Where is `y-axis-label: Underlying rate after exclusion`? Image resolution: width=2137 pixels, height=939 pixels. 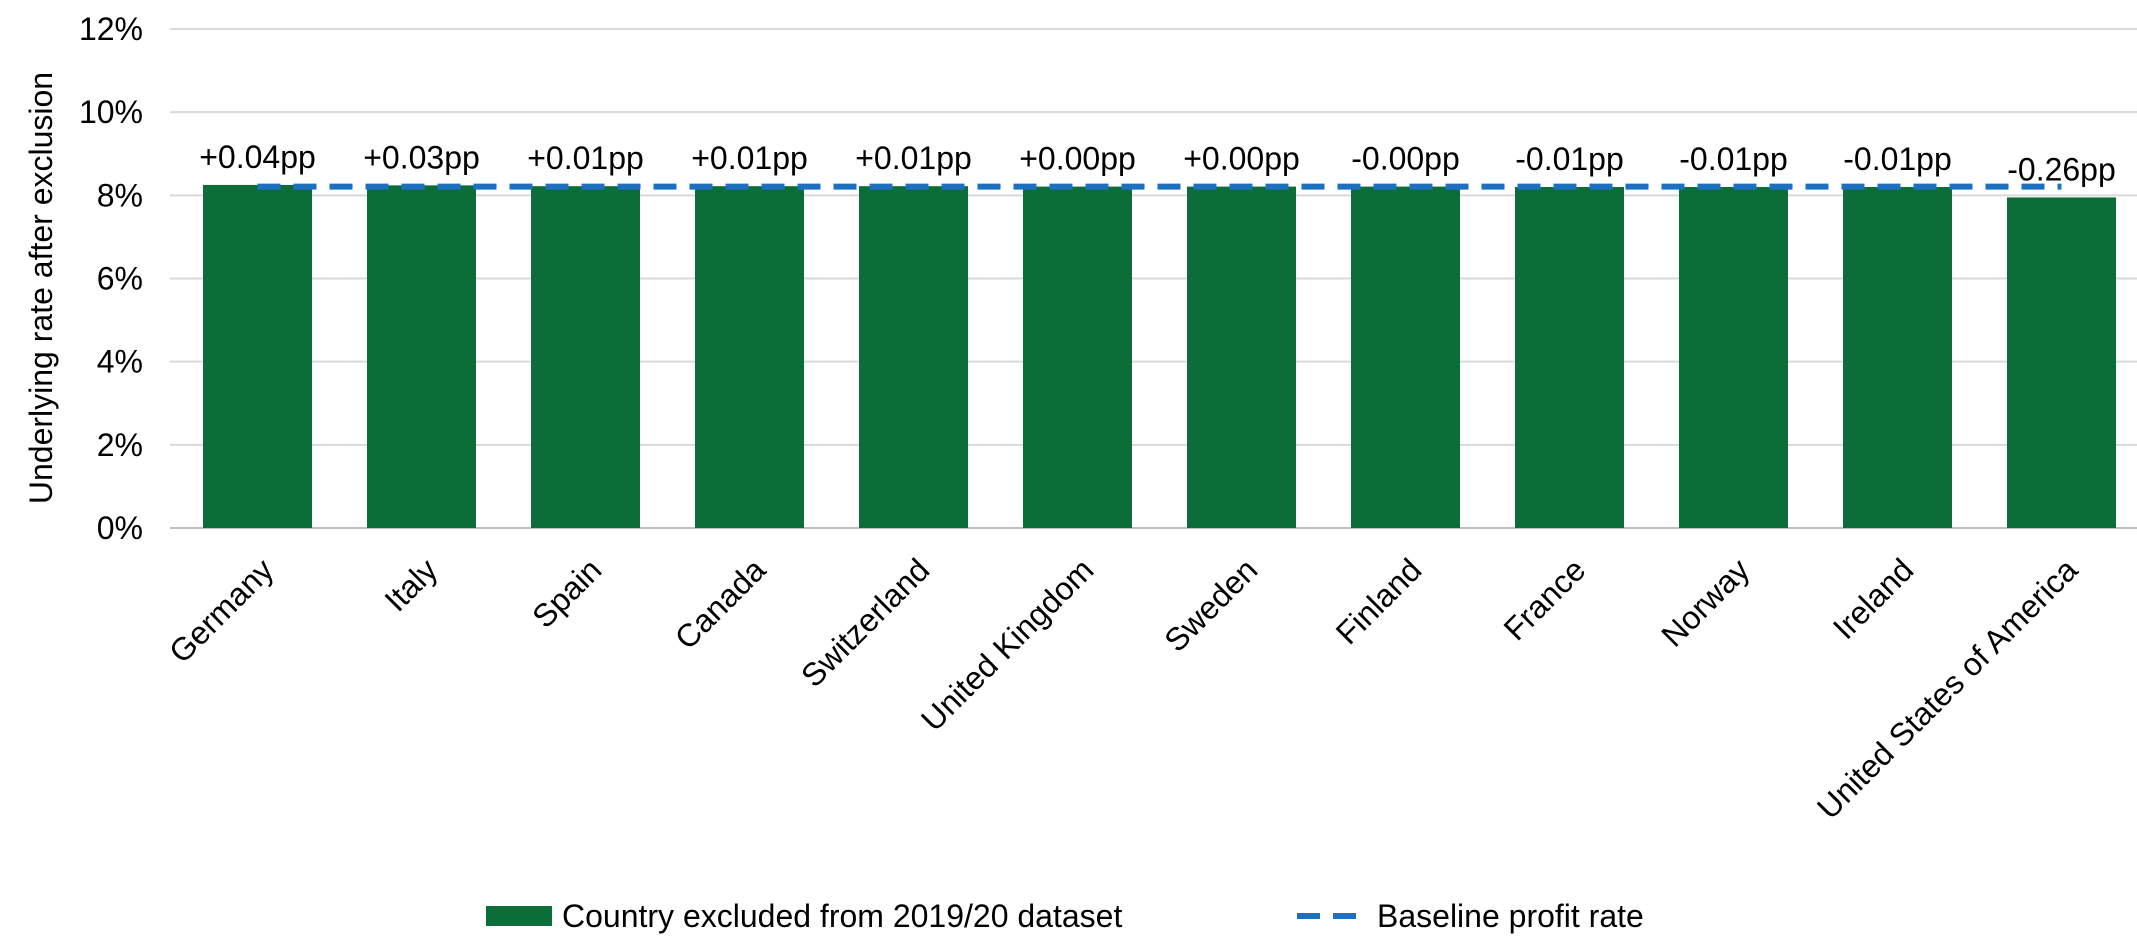
y-axis-label: Underlying rate after exclusion is located at coordinates (41, 288).